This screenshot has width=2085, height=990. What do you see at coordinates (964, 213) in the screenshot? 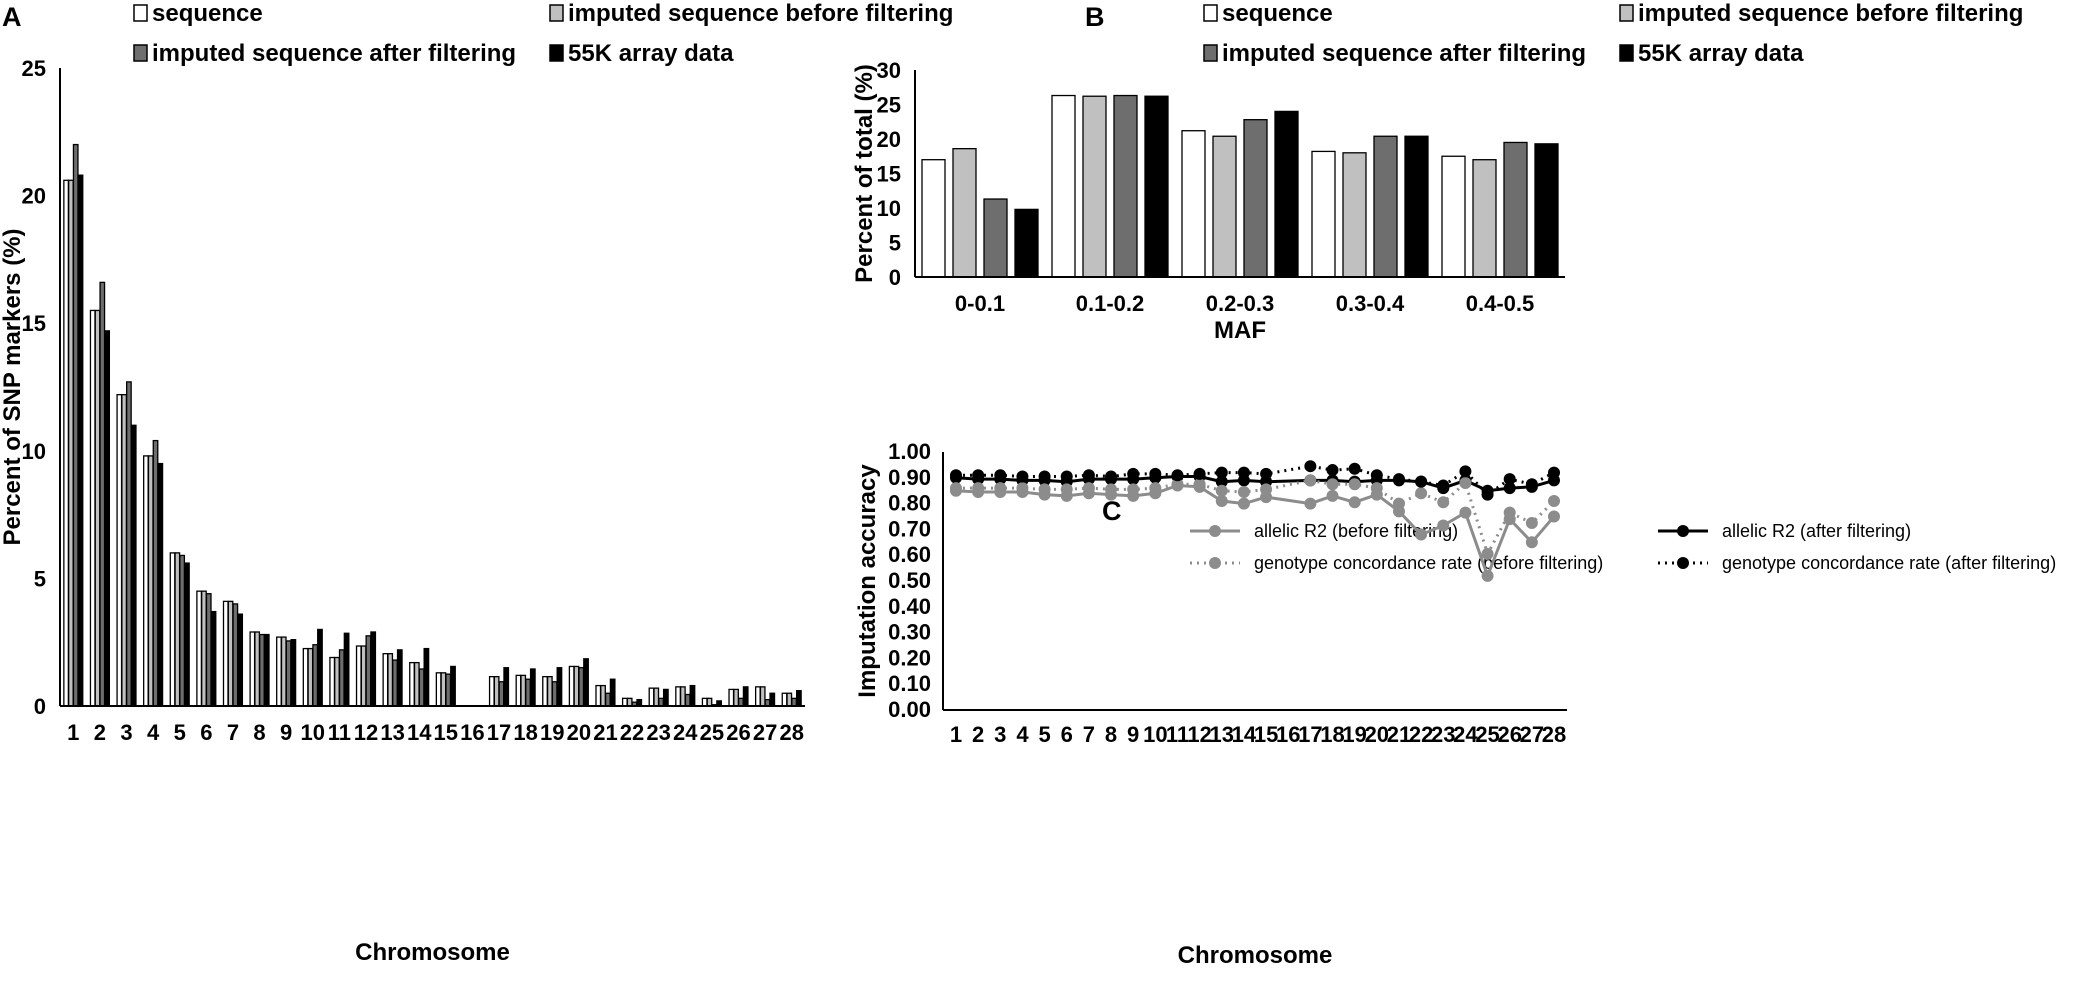
I see `bar-b-0-0.1-series-2` at bounding box center [964, 213].